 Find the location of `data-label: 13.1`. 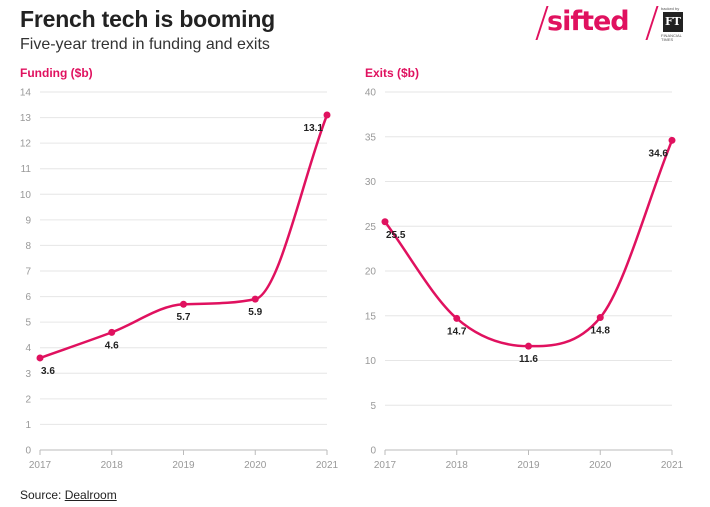

data-label: 13.1 is located at coordinates (314, 128).